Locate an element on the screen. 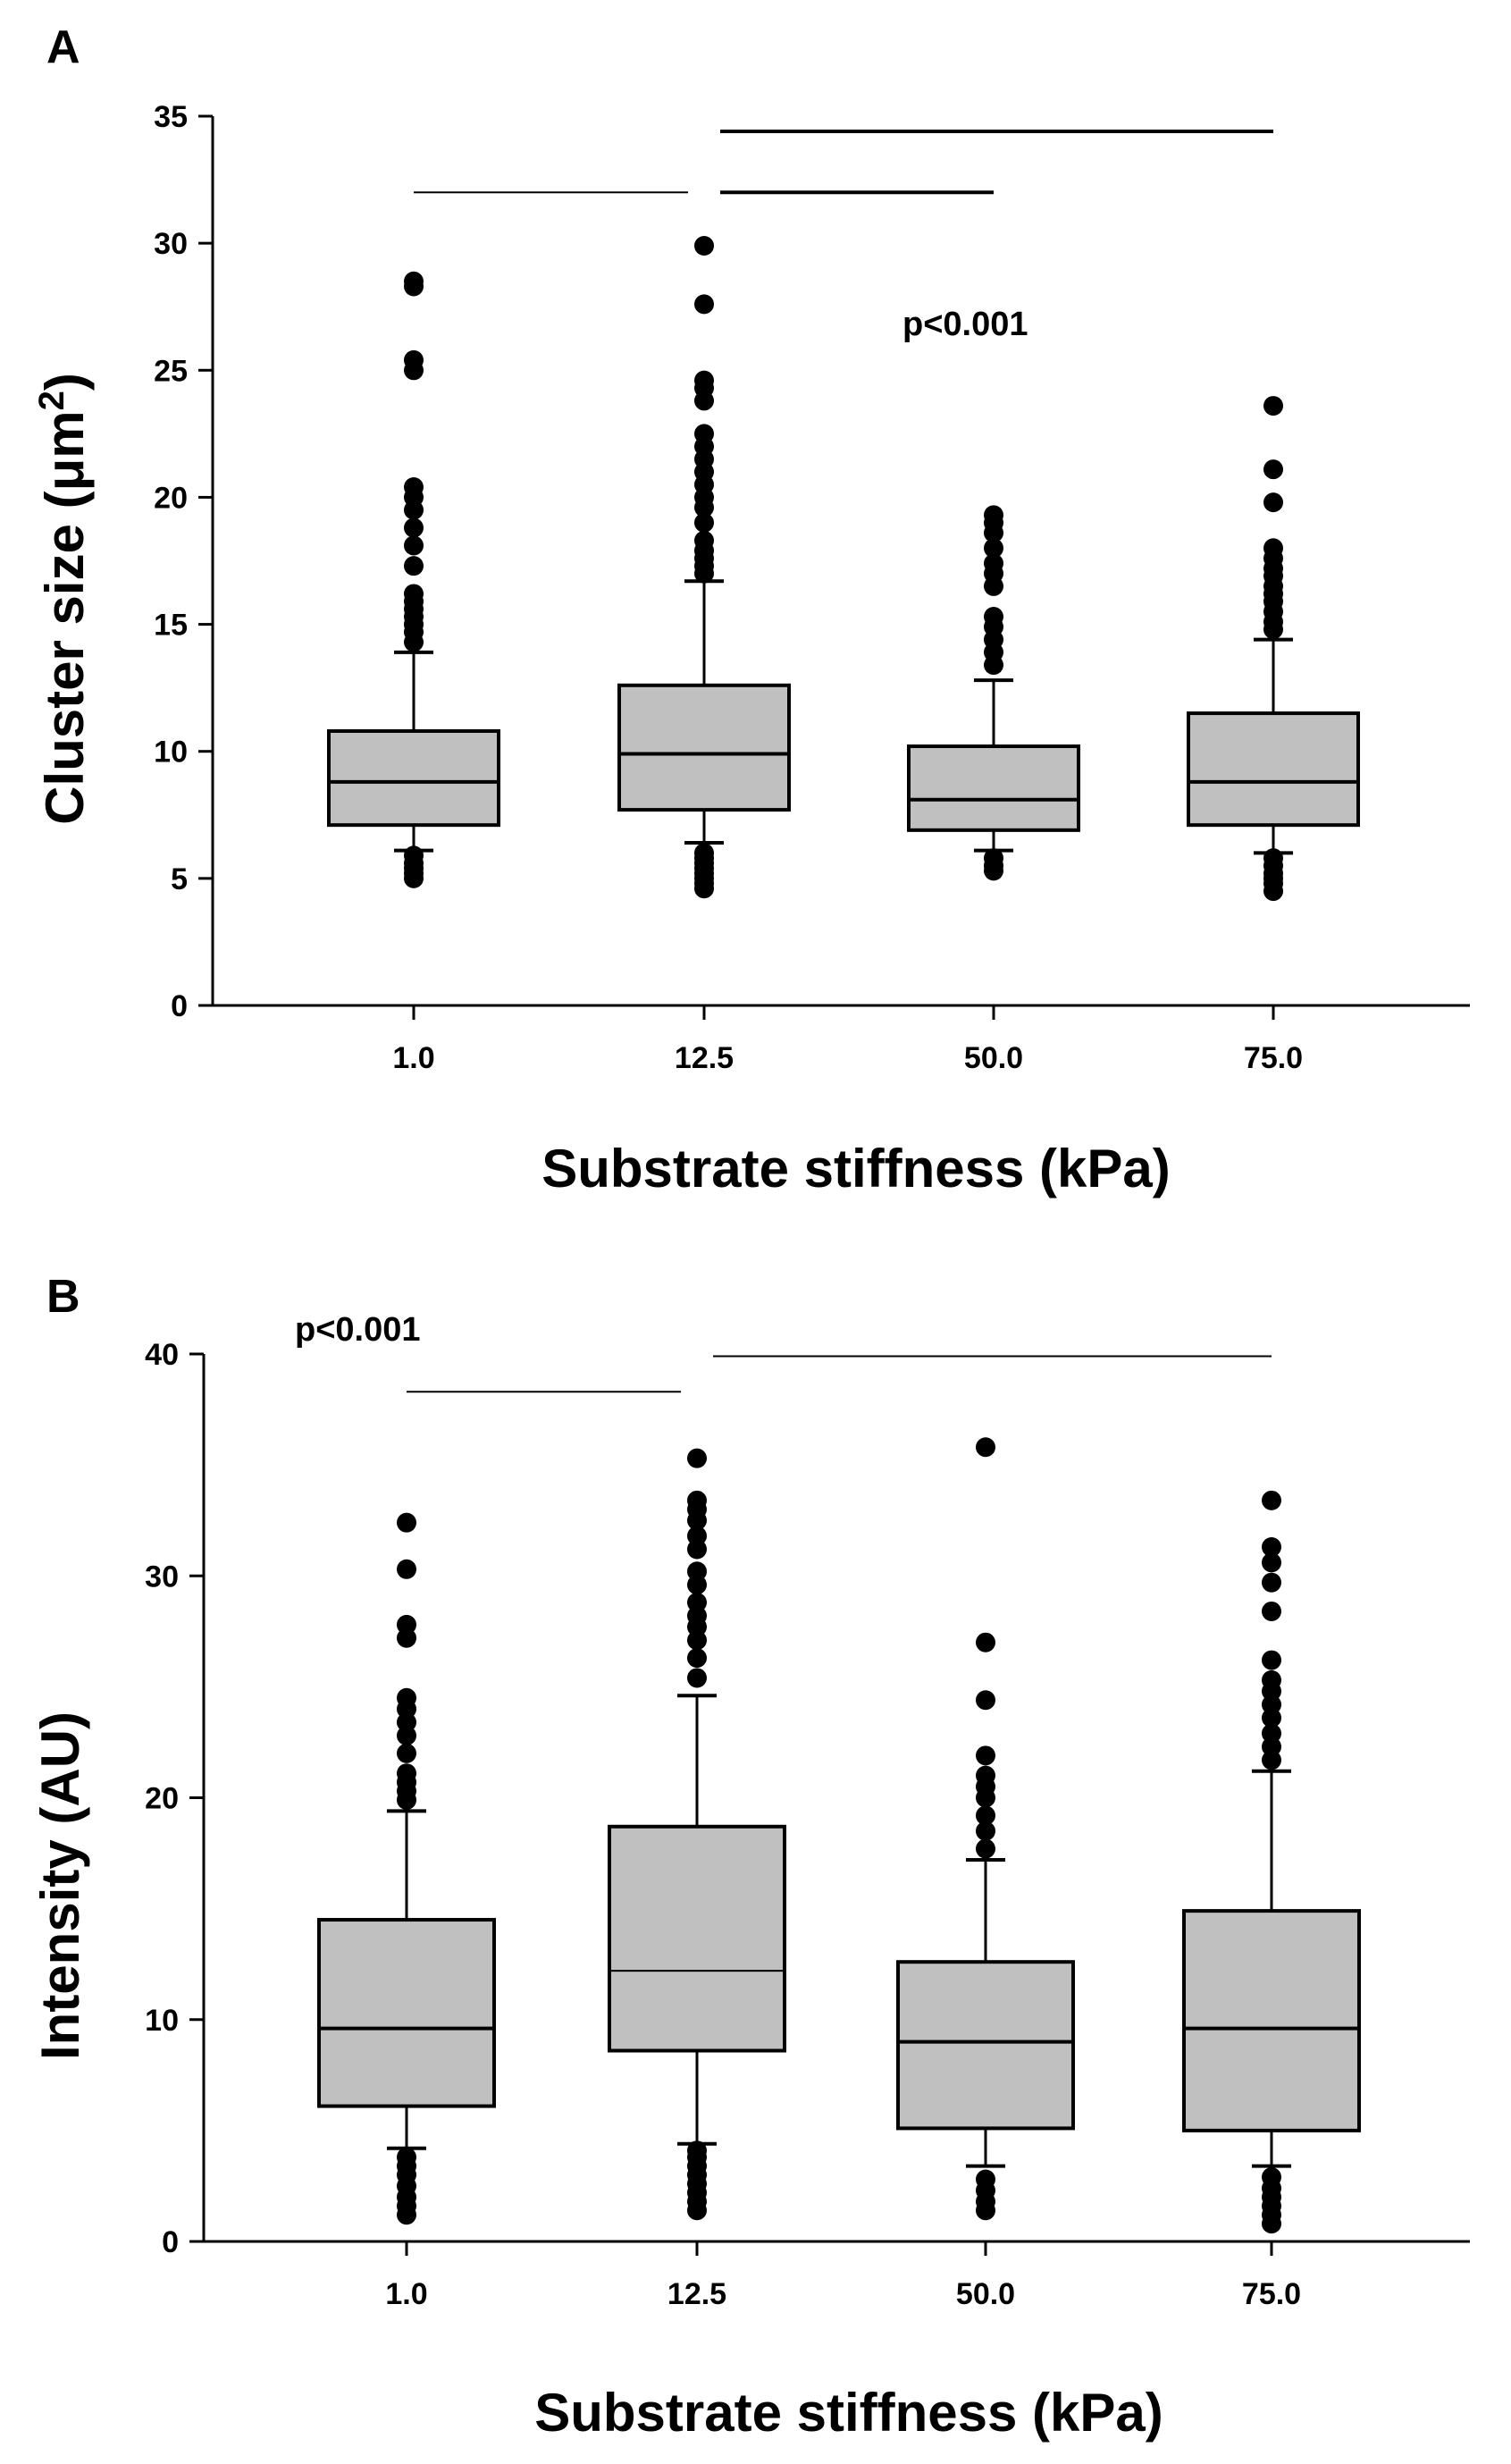  panel-b-label: B is located at coordinates (63, 1297).